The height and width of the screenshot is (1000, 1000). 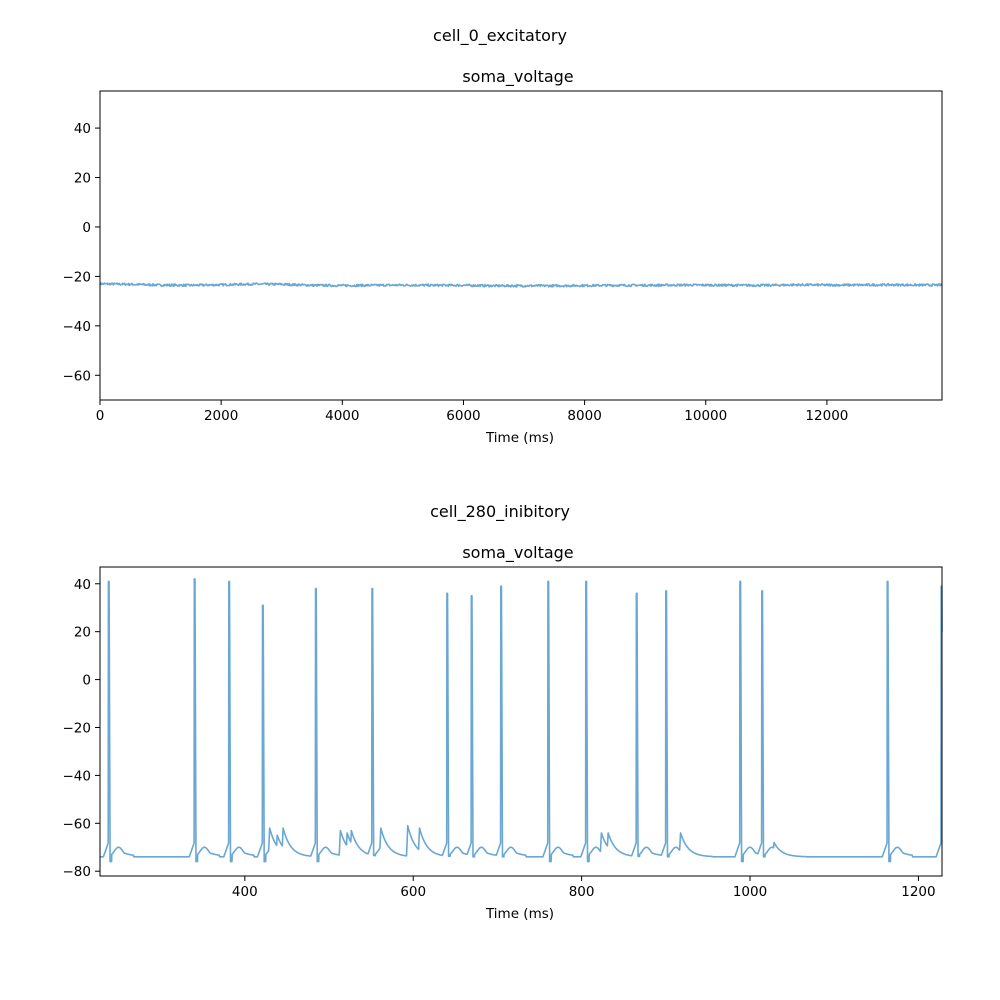 I want to click on x-tick-label: 1200, so click(x=918, y=892).